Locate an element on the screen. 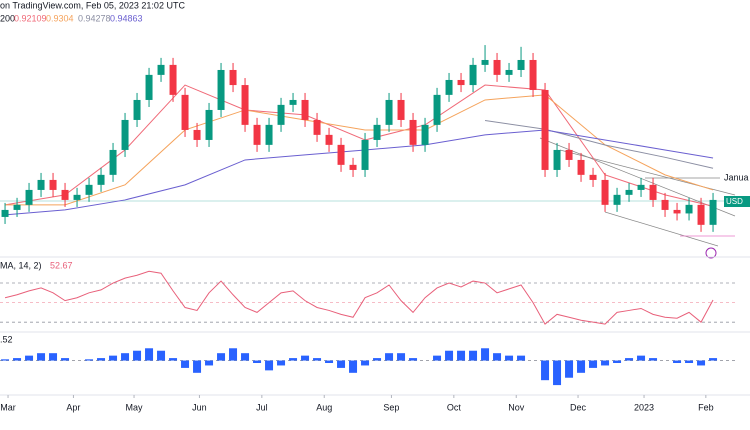  x-tick-label: 2023 is located at coordinates (644, 407).